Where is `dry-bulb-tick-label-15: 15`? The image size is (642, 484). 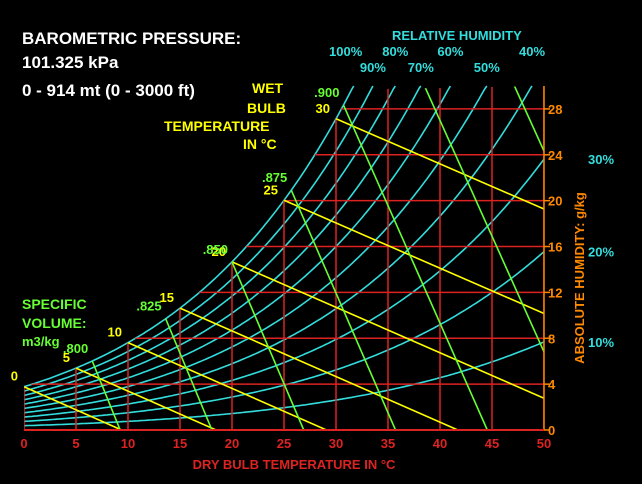 dry-bulb-tick-label-15: 15 is located at coordinates (180, 443).